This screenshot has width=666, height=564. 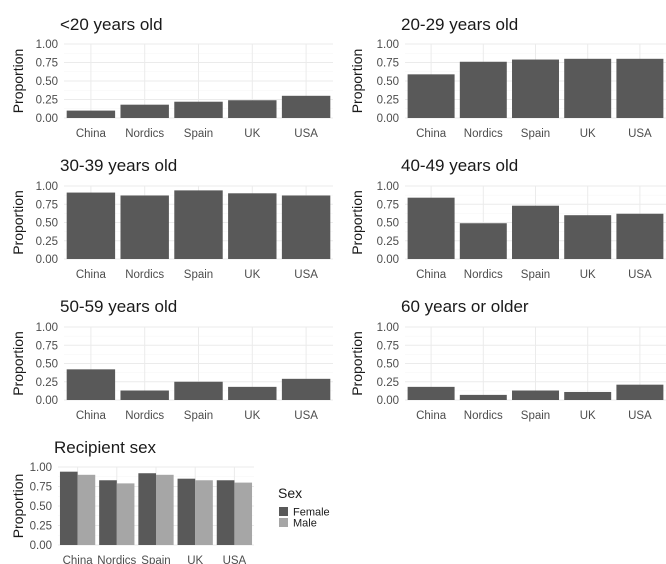 I want to click on bar-male-nordics, so click(x=125, y=514).